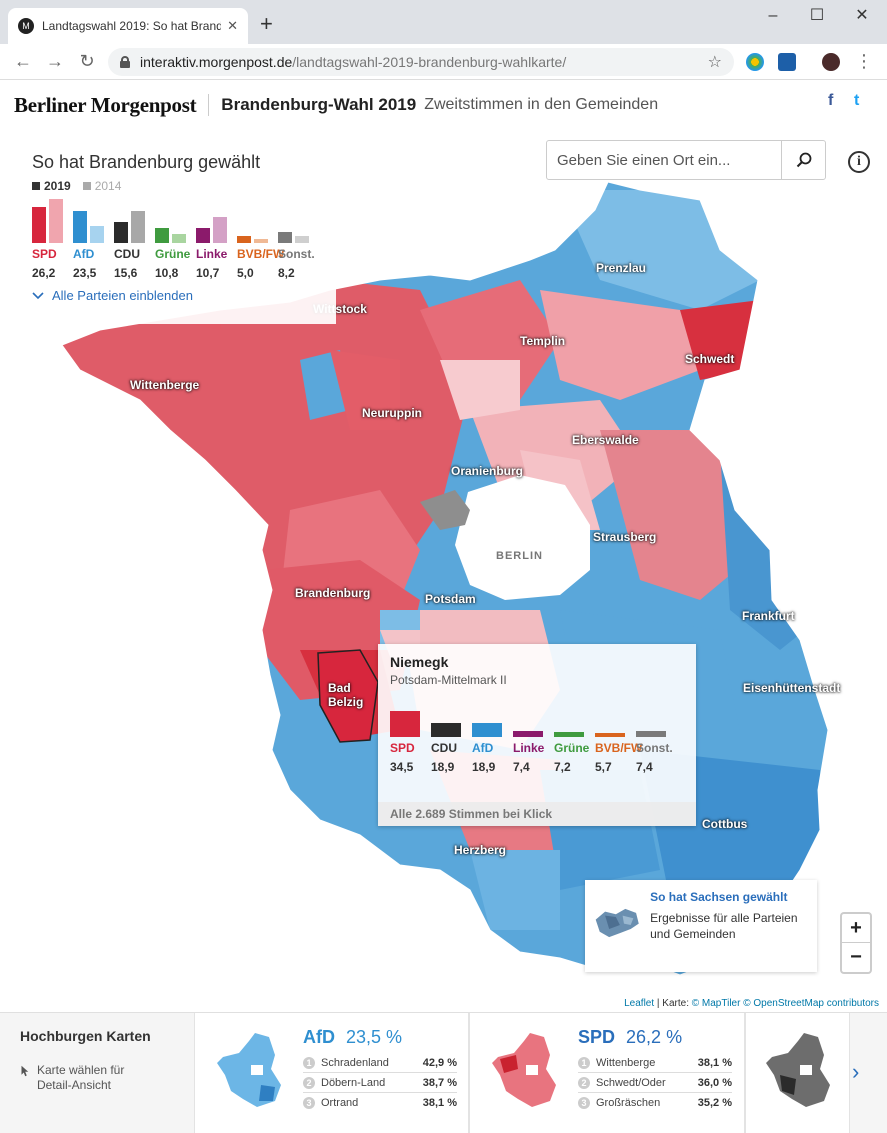 The height and width of the screenshot is (1133, 887). Describe the element at coordinates (605, 440) in the screenshot. I see `city-label-eberswalde: Eberswalde` at that location.